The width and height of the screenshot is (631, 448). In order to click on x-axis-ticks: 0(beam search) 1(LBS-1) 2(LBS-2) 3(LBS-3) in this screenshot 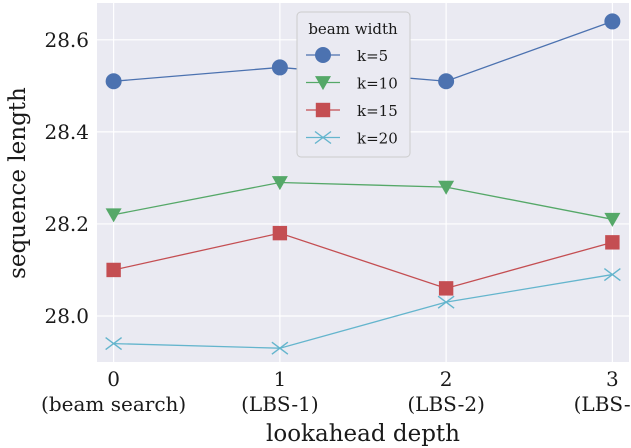, I will do `click(336, 391)`.